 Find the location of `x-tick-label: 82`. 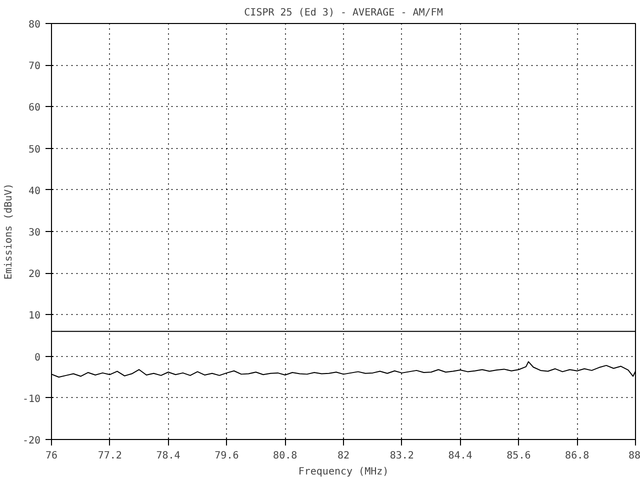

x-tick-label: 82 is located at coordinates (343, 456).